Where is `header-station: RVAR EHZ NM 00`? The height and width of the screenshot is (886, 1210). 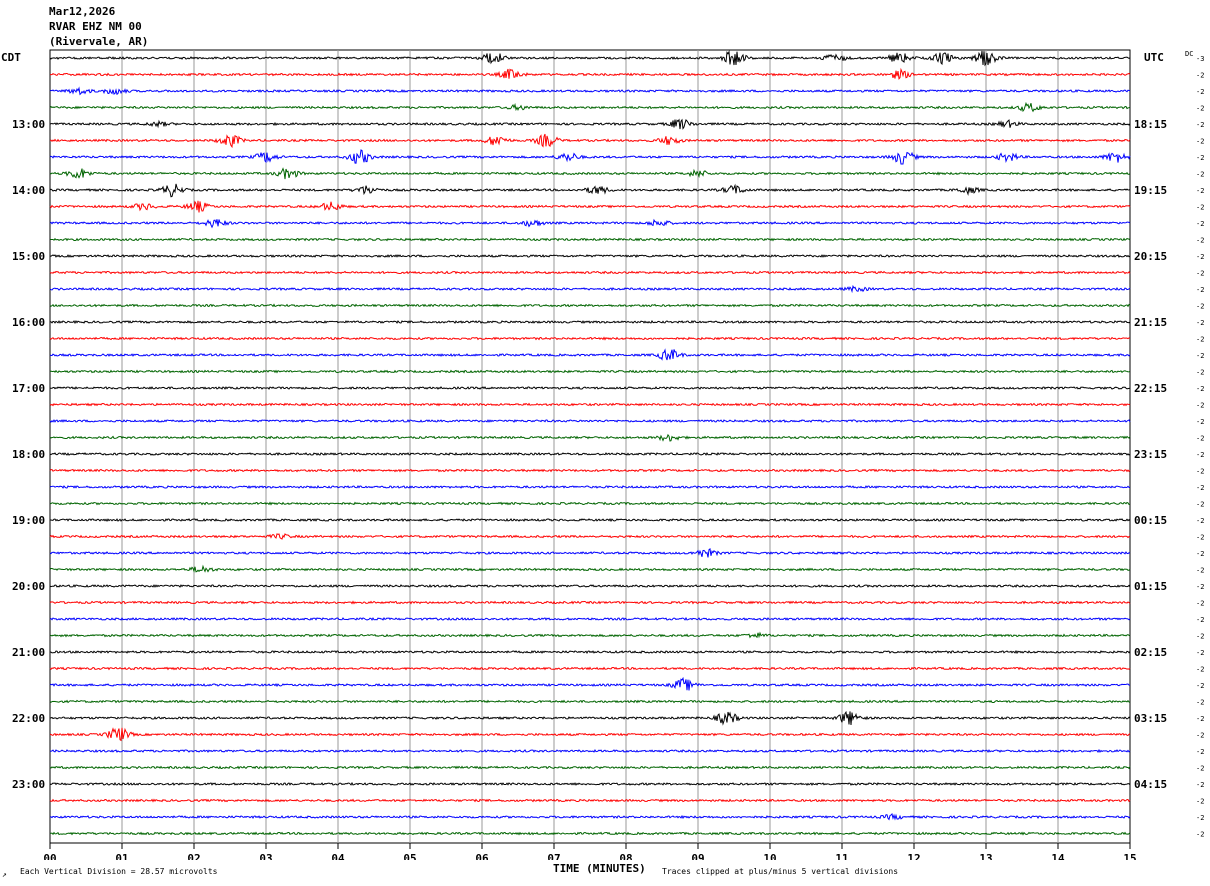
header-station: RVAR EHZ NM 00 is located at coordinates (95, 26).